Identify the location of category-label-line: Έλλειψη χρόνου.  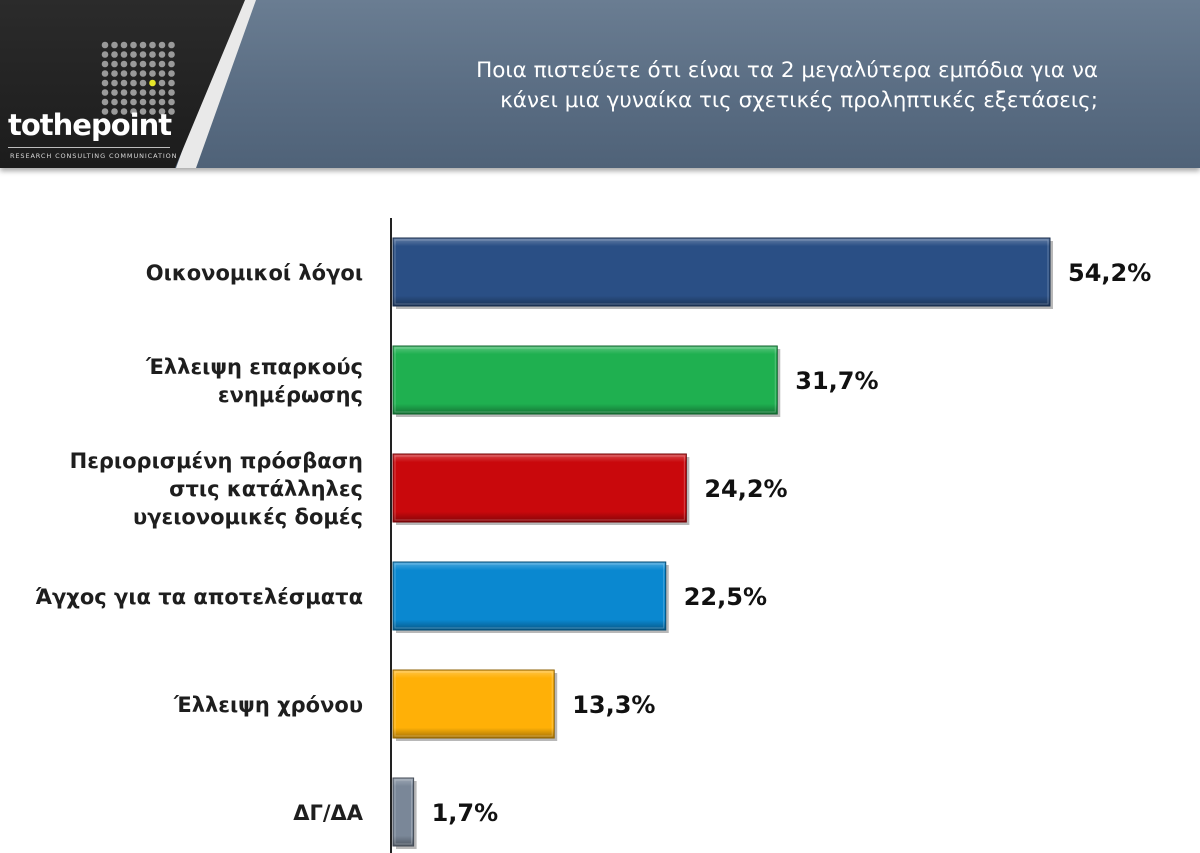
(268, 705).